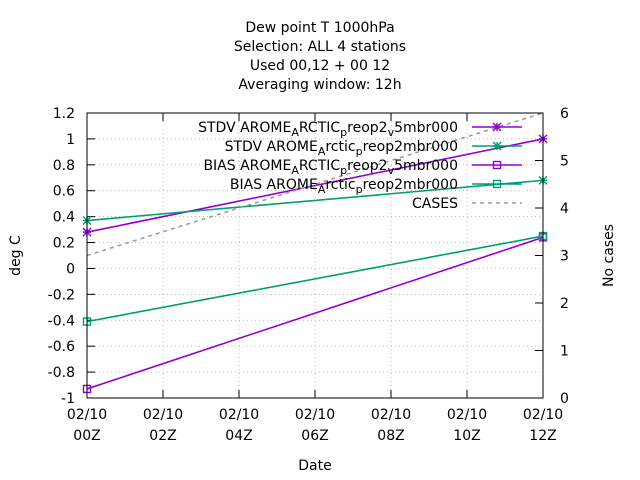  I want to click on title-line: Used 00,12 + 00 12, so click(320, 66).